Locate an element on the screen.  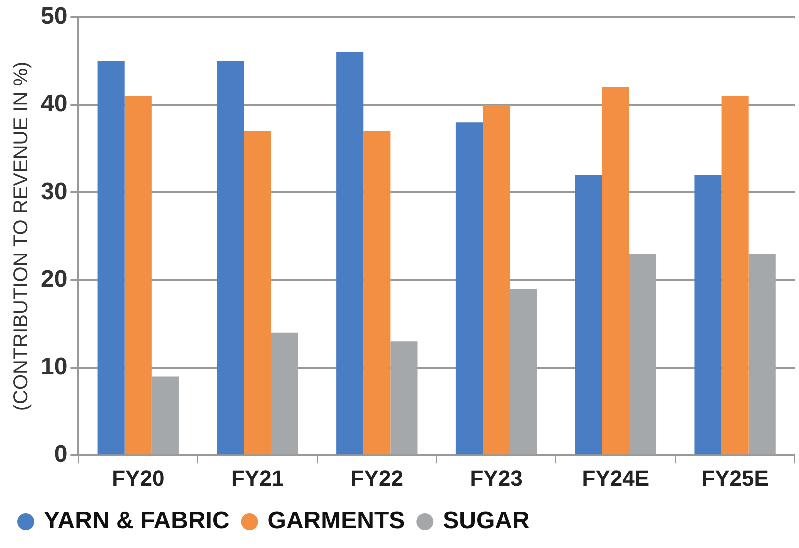
x-tick-label: FY23 is located at coordinates (496, 478).